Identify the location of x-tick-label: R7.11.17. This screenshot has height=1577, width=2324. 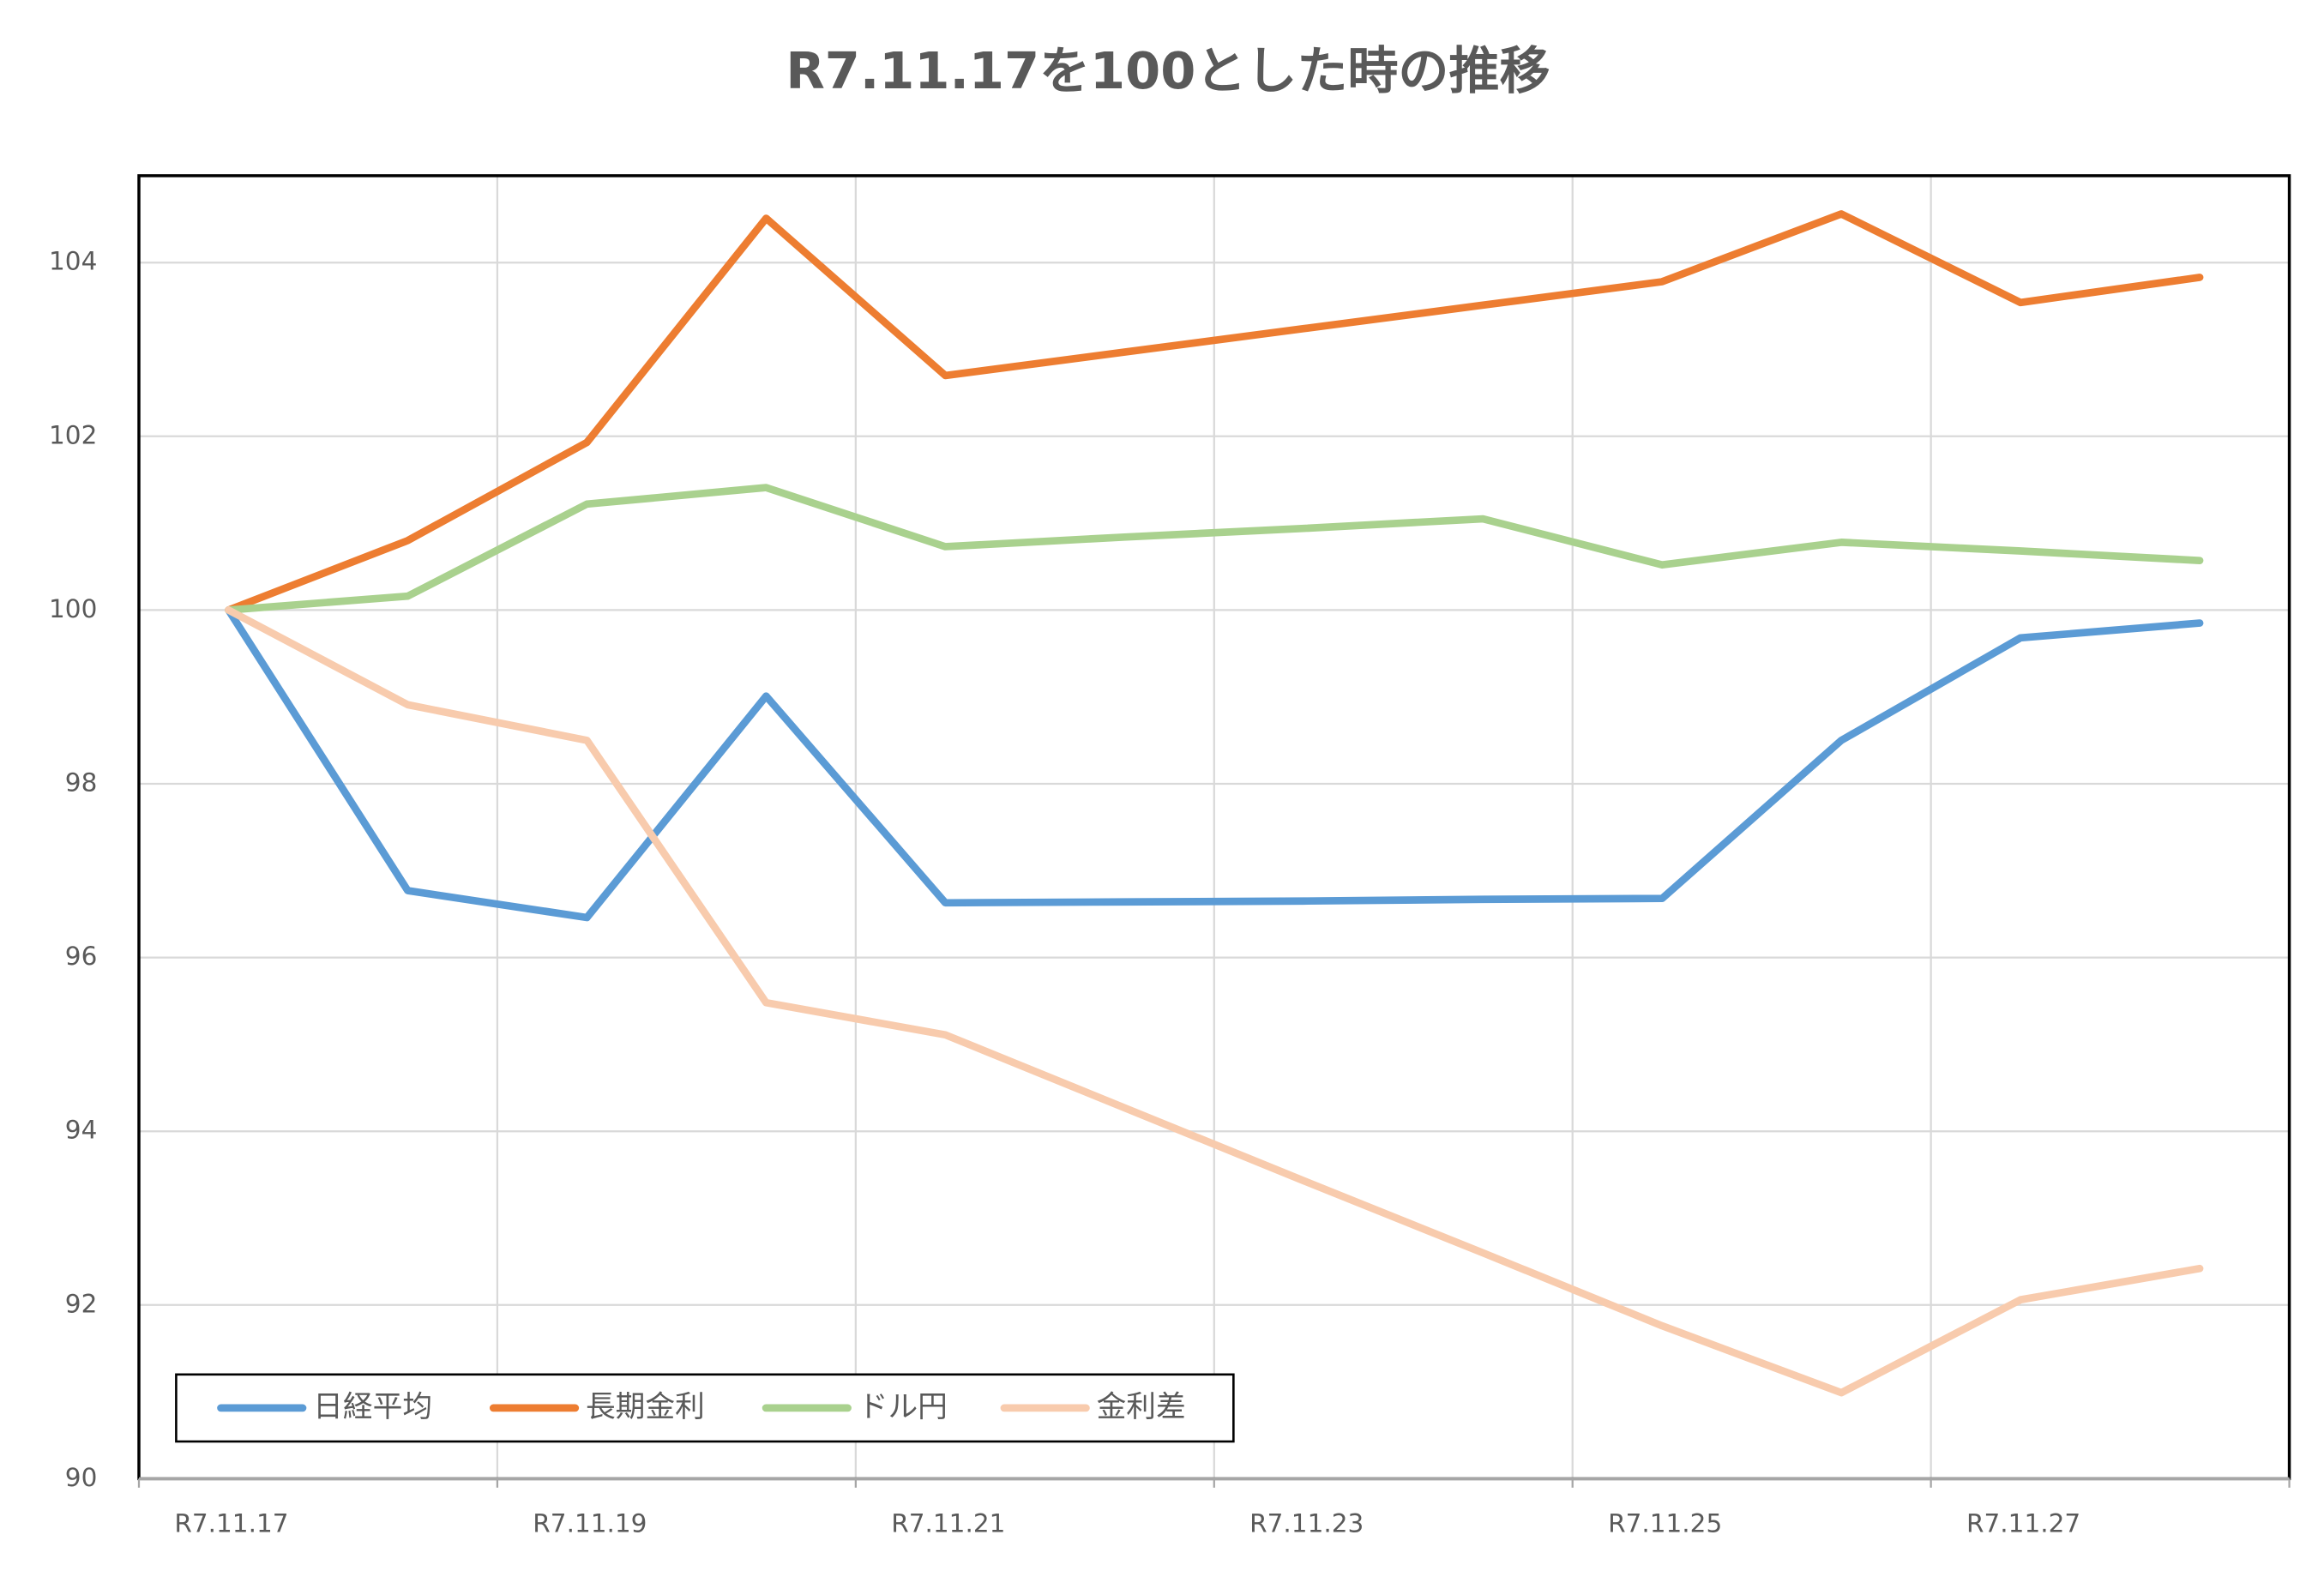
(231, 1523).